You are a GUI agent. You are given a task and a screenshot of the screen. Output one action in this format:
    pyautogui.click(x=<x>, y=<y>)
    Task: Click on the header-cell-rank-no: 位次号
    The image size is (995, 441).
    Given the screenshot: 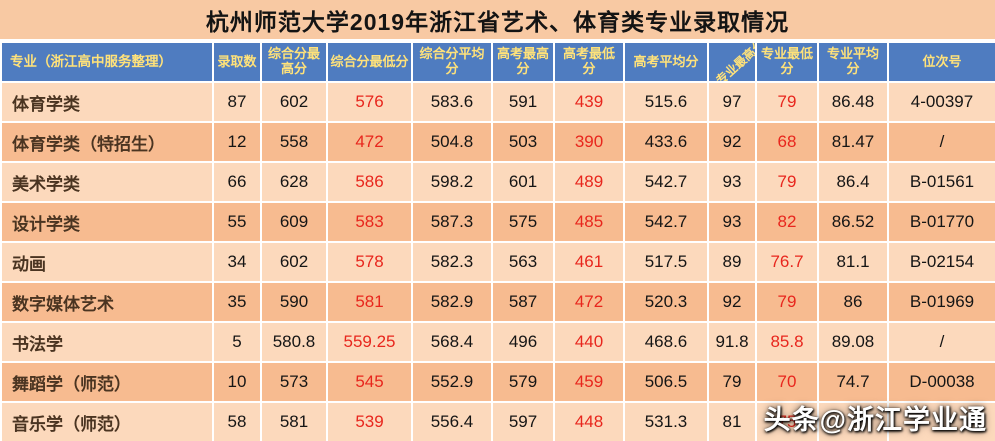 What is the action you would take?
    pyautogui.click(x=941, y=62)
    